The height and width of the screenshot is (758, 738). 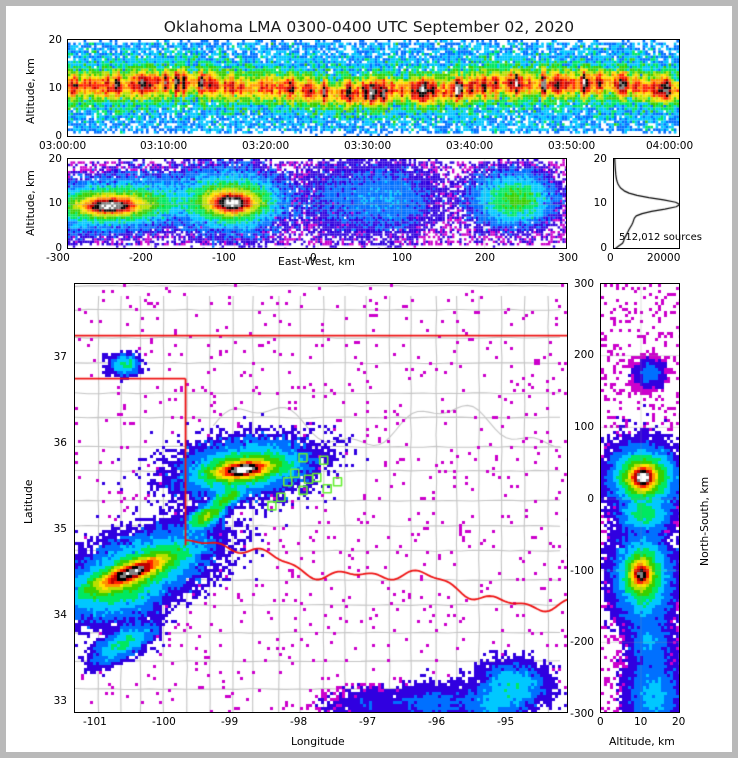 I want to click on map-ytick-34: 34, so click(x=60, y=615).